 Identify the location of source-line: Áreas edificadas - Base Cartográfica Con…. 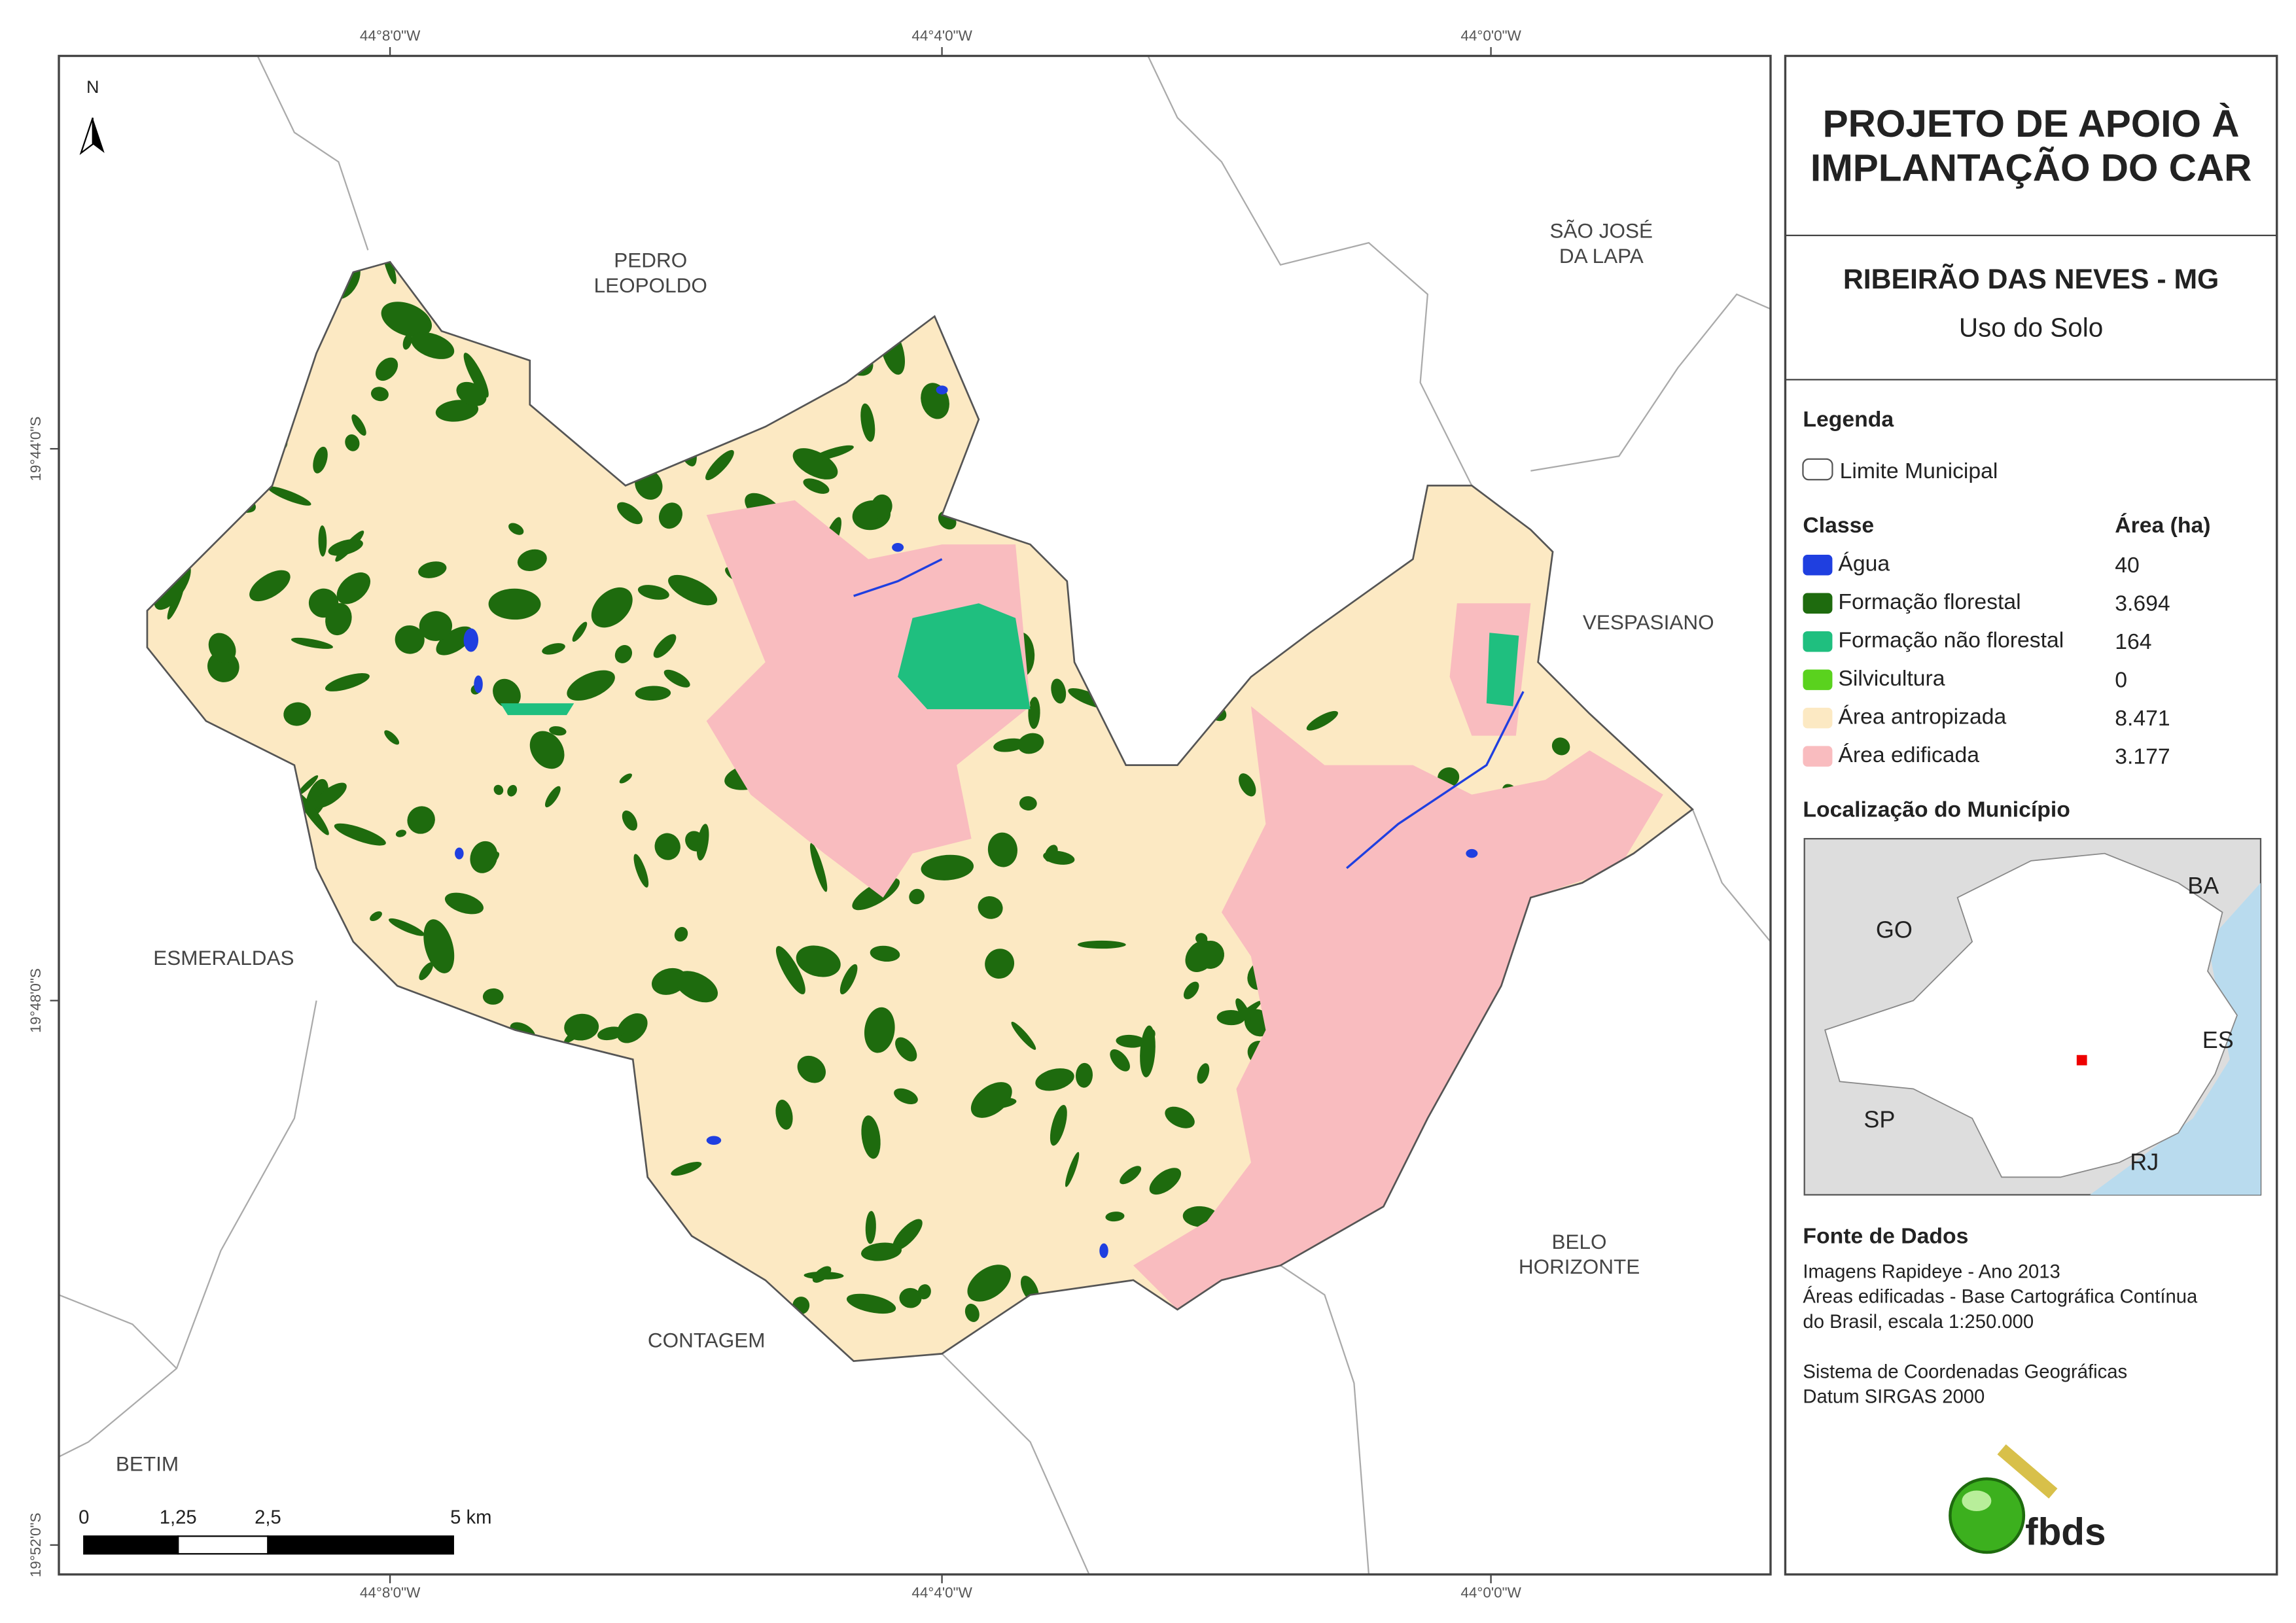
(2001, 1297).